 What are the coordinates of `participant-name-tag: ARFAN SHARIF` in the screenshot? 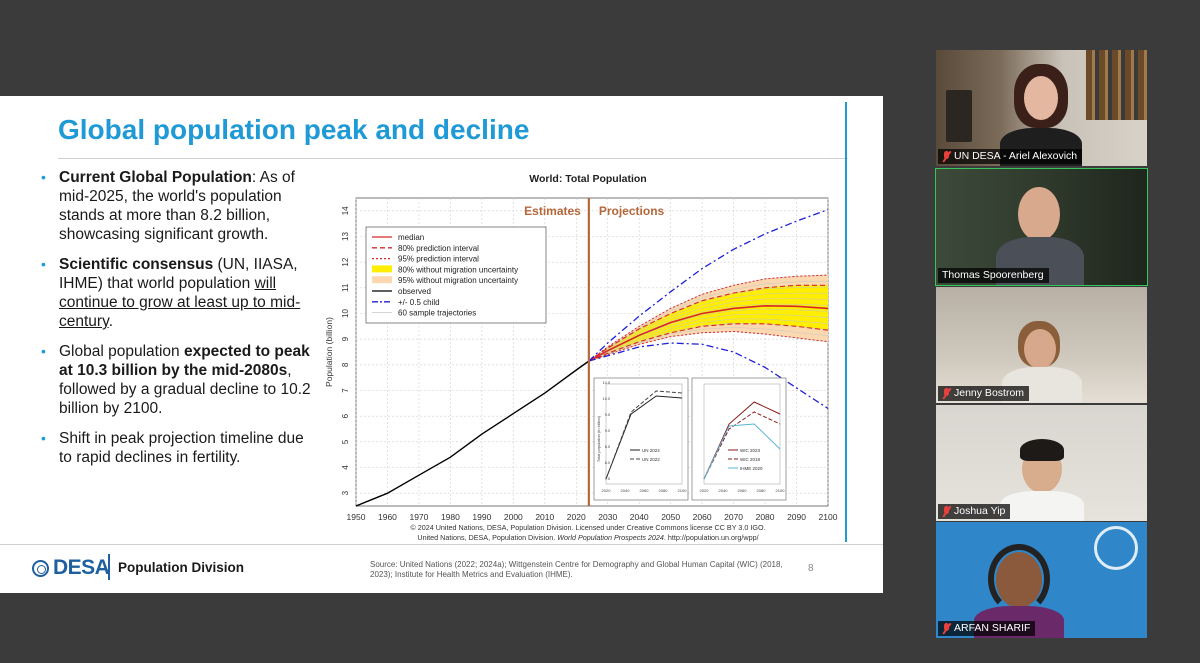 It's located at (987, 628).